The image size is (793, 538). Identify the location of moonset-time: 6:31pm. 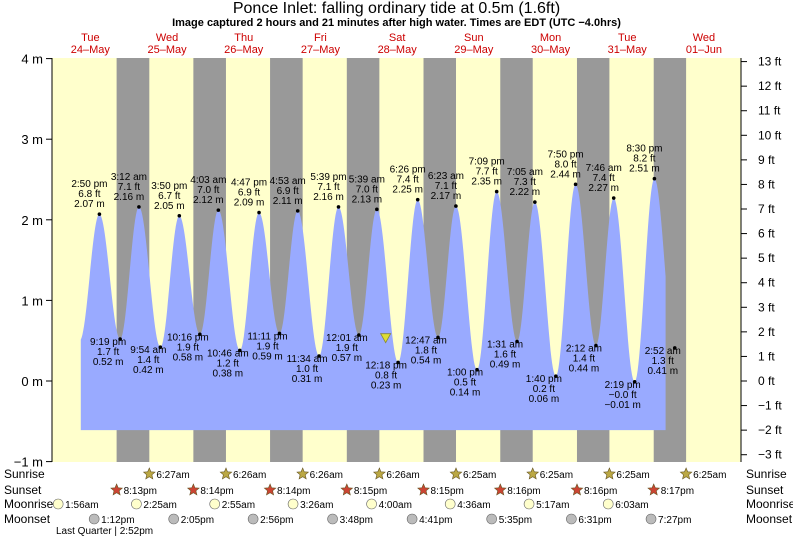
(594, 520).